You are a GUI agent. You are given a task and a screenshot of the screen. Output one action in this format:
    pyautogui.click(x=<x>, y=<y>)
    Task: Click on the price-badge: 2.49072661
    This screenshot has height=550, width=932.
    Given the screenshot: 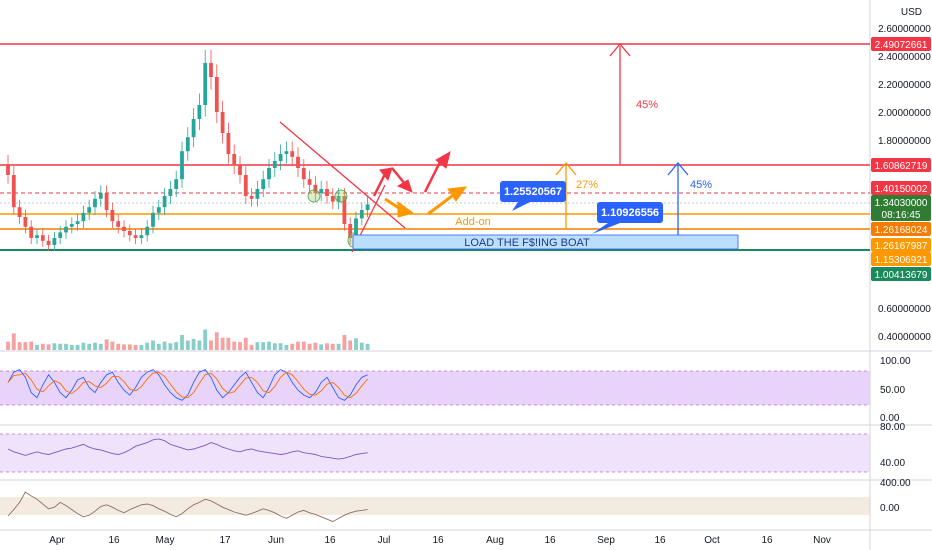 What is the action you would take?
    pyautogui.click(x=901, y=44)
    